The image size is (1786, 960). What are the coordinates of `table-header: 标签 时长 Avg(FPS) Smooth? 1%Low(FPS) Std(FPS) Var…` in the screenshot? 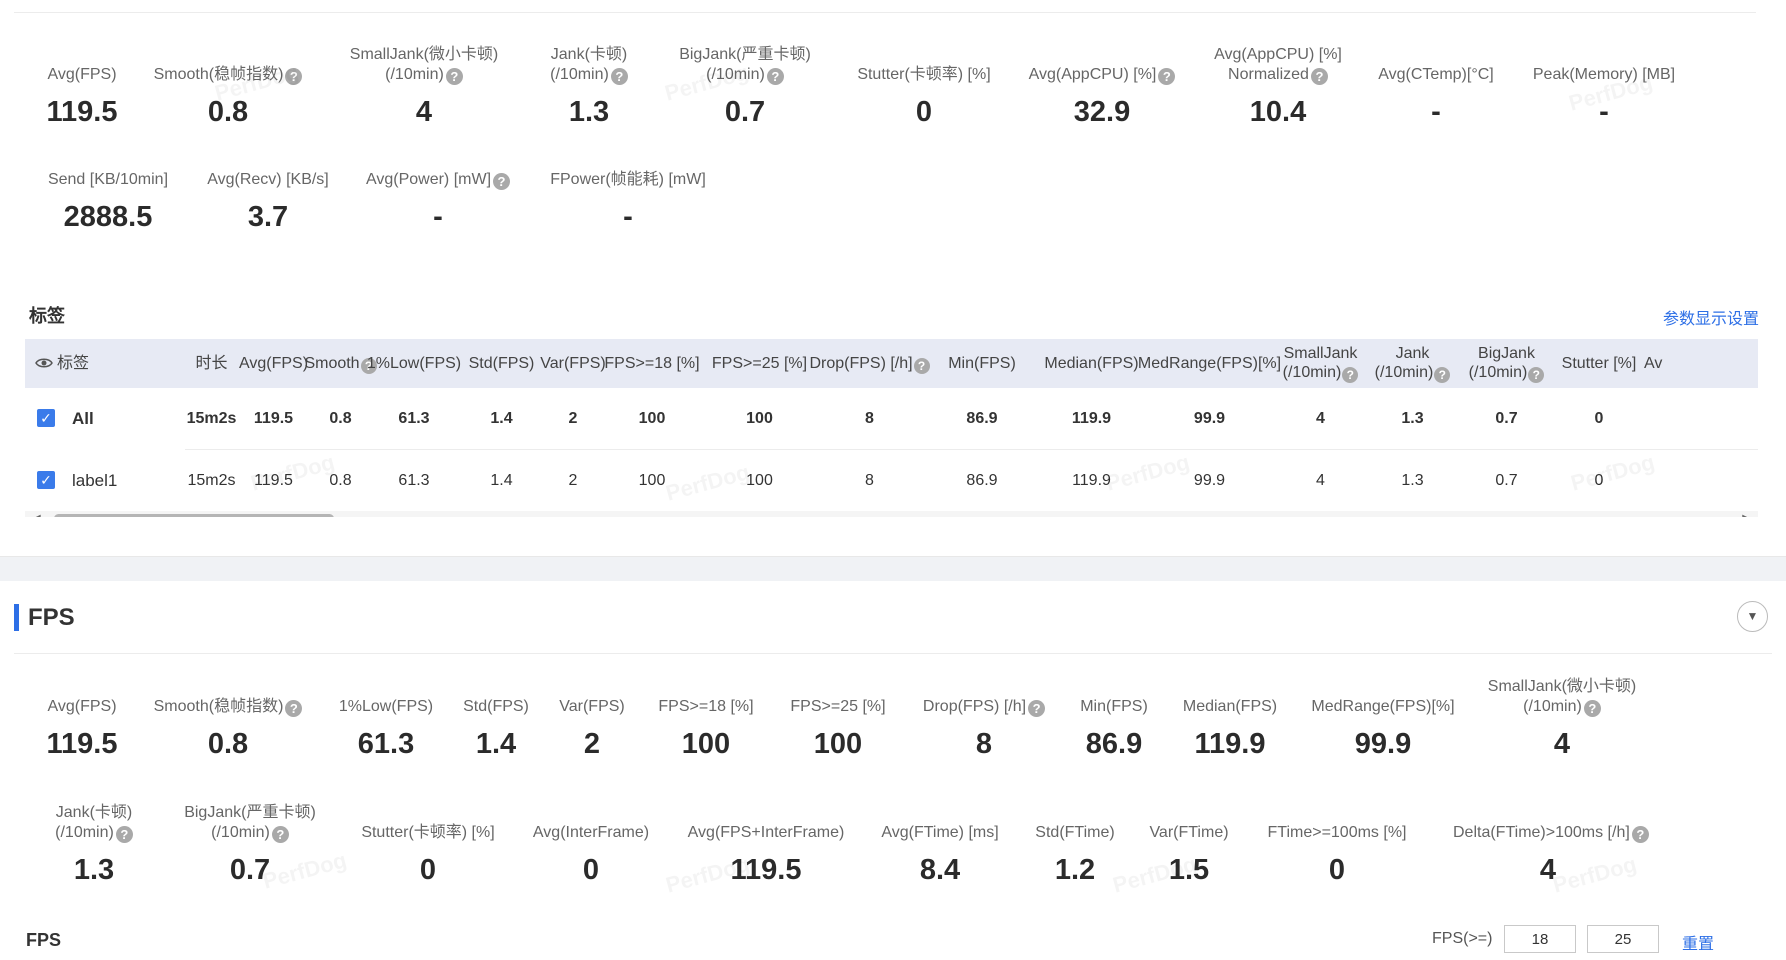 It's located at (891, 363).